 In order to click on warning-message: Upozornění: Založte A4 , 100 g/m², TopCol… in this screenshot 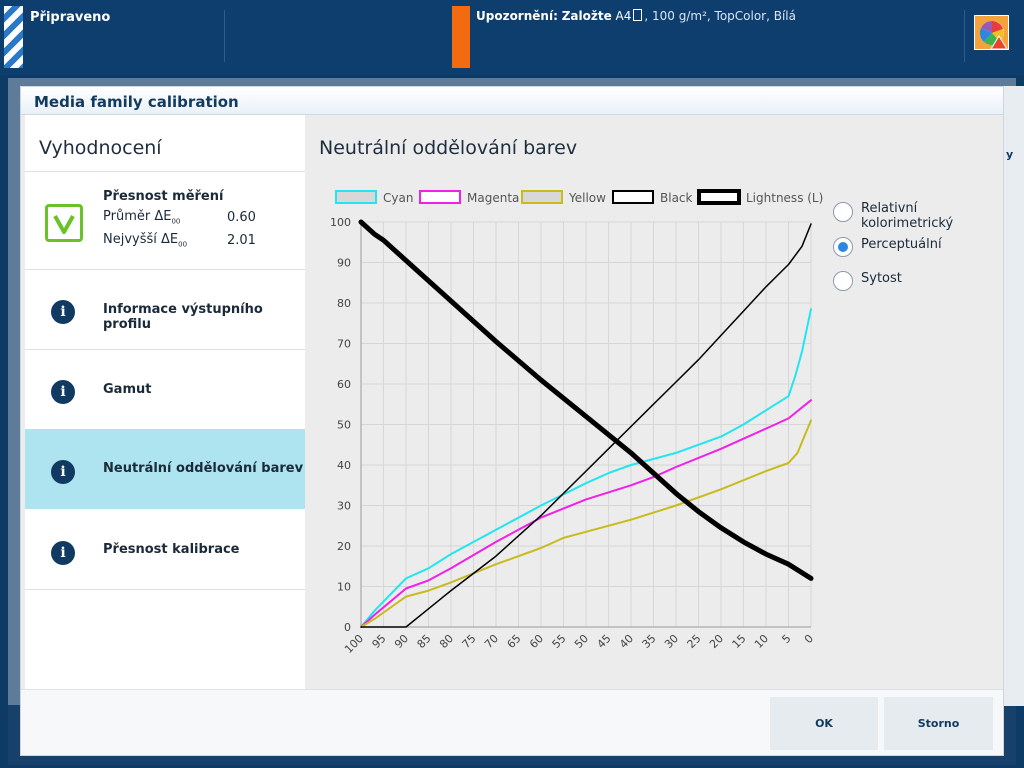, I will do `click(636, 16)`.